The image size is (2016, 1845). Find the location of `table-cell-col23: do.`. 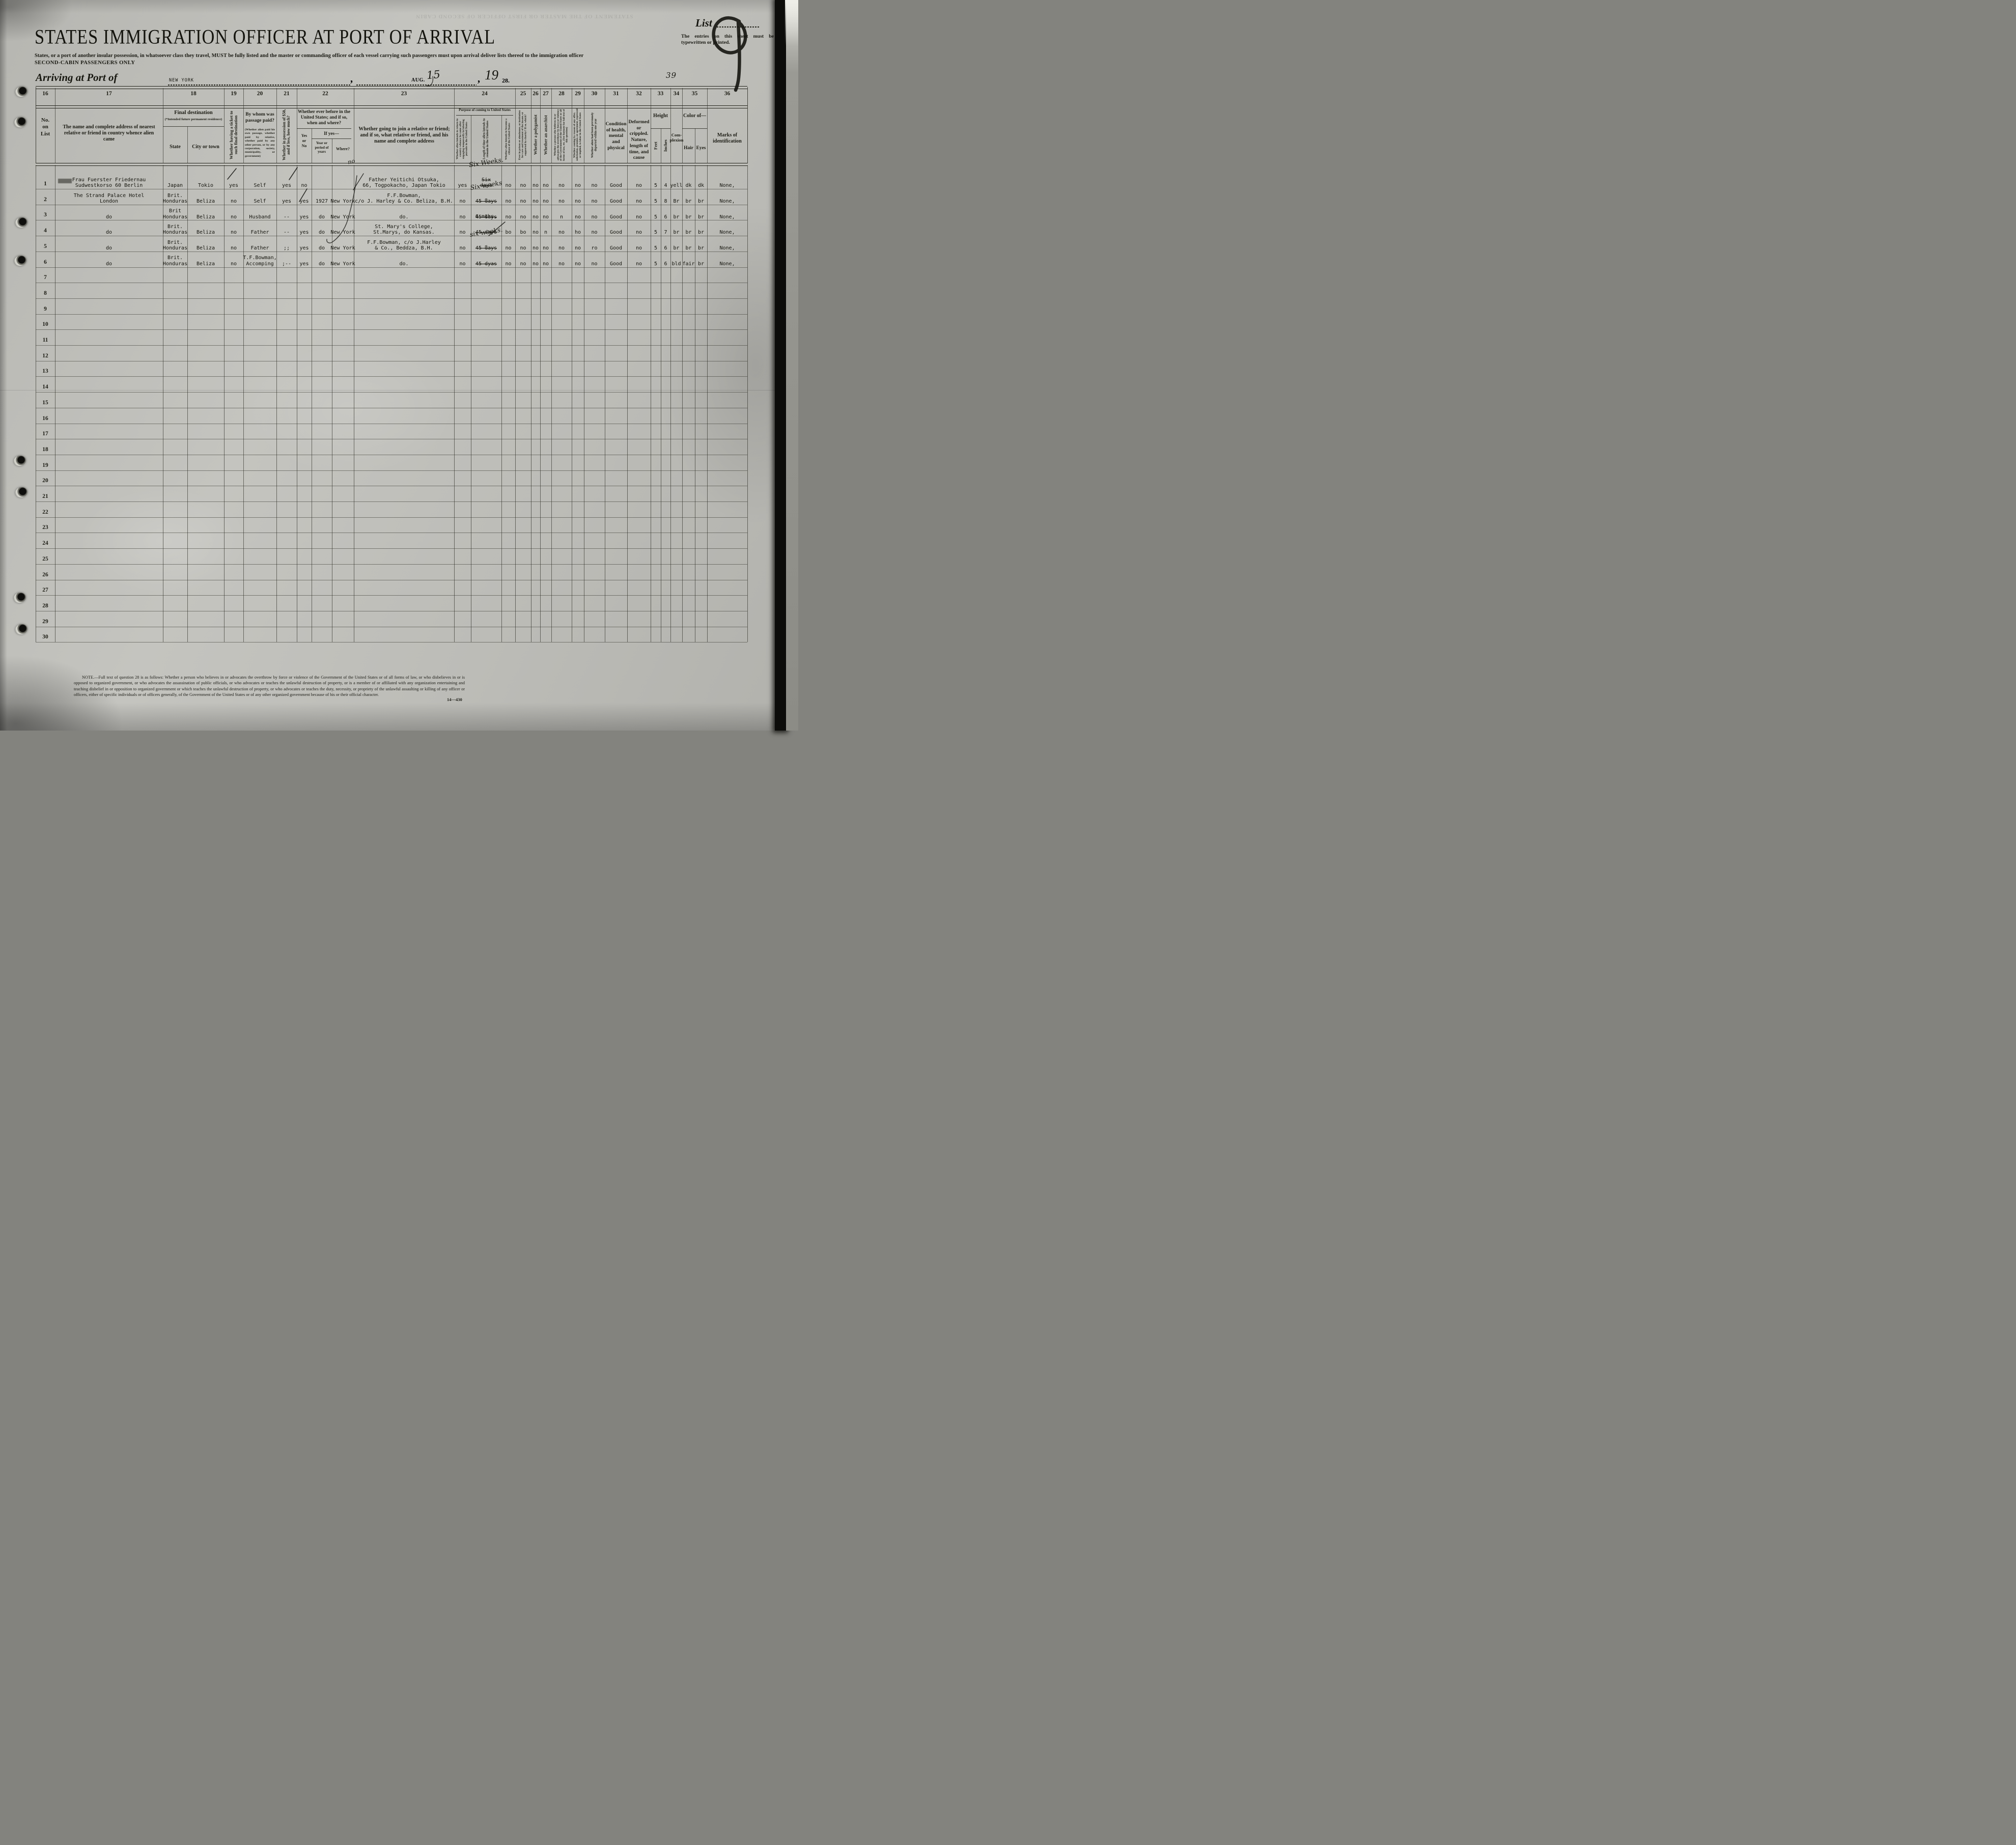

table-cell-col23: do. is located at coordinates (404, 264).